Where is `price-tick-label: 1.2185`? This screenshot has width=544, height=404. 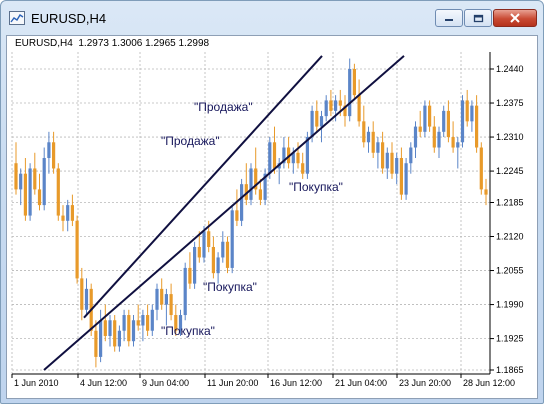
price-tick-label: 1.2185 is located at coordinates (510, 202).